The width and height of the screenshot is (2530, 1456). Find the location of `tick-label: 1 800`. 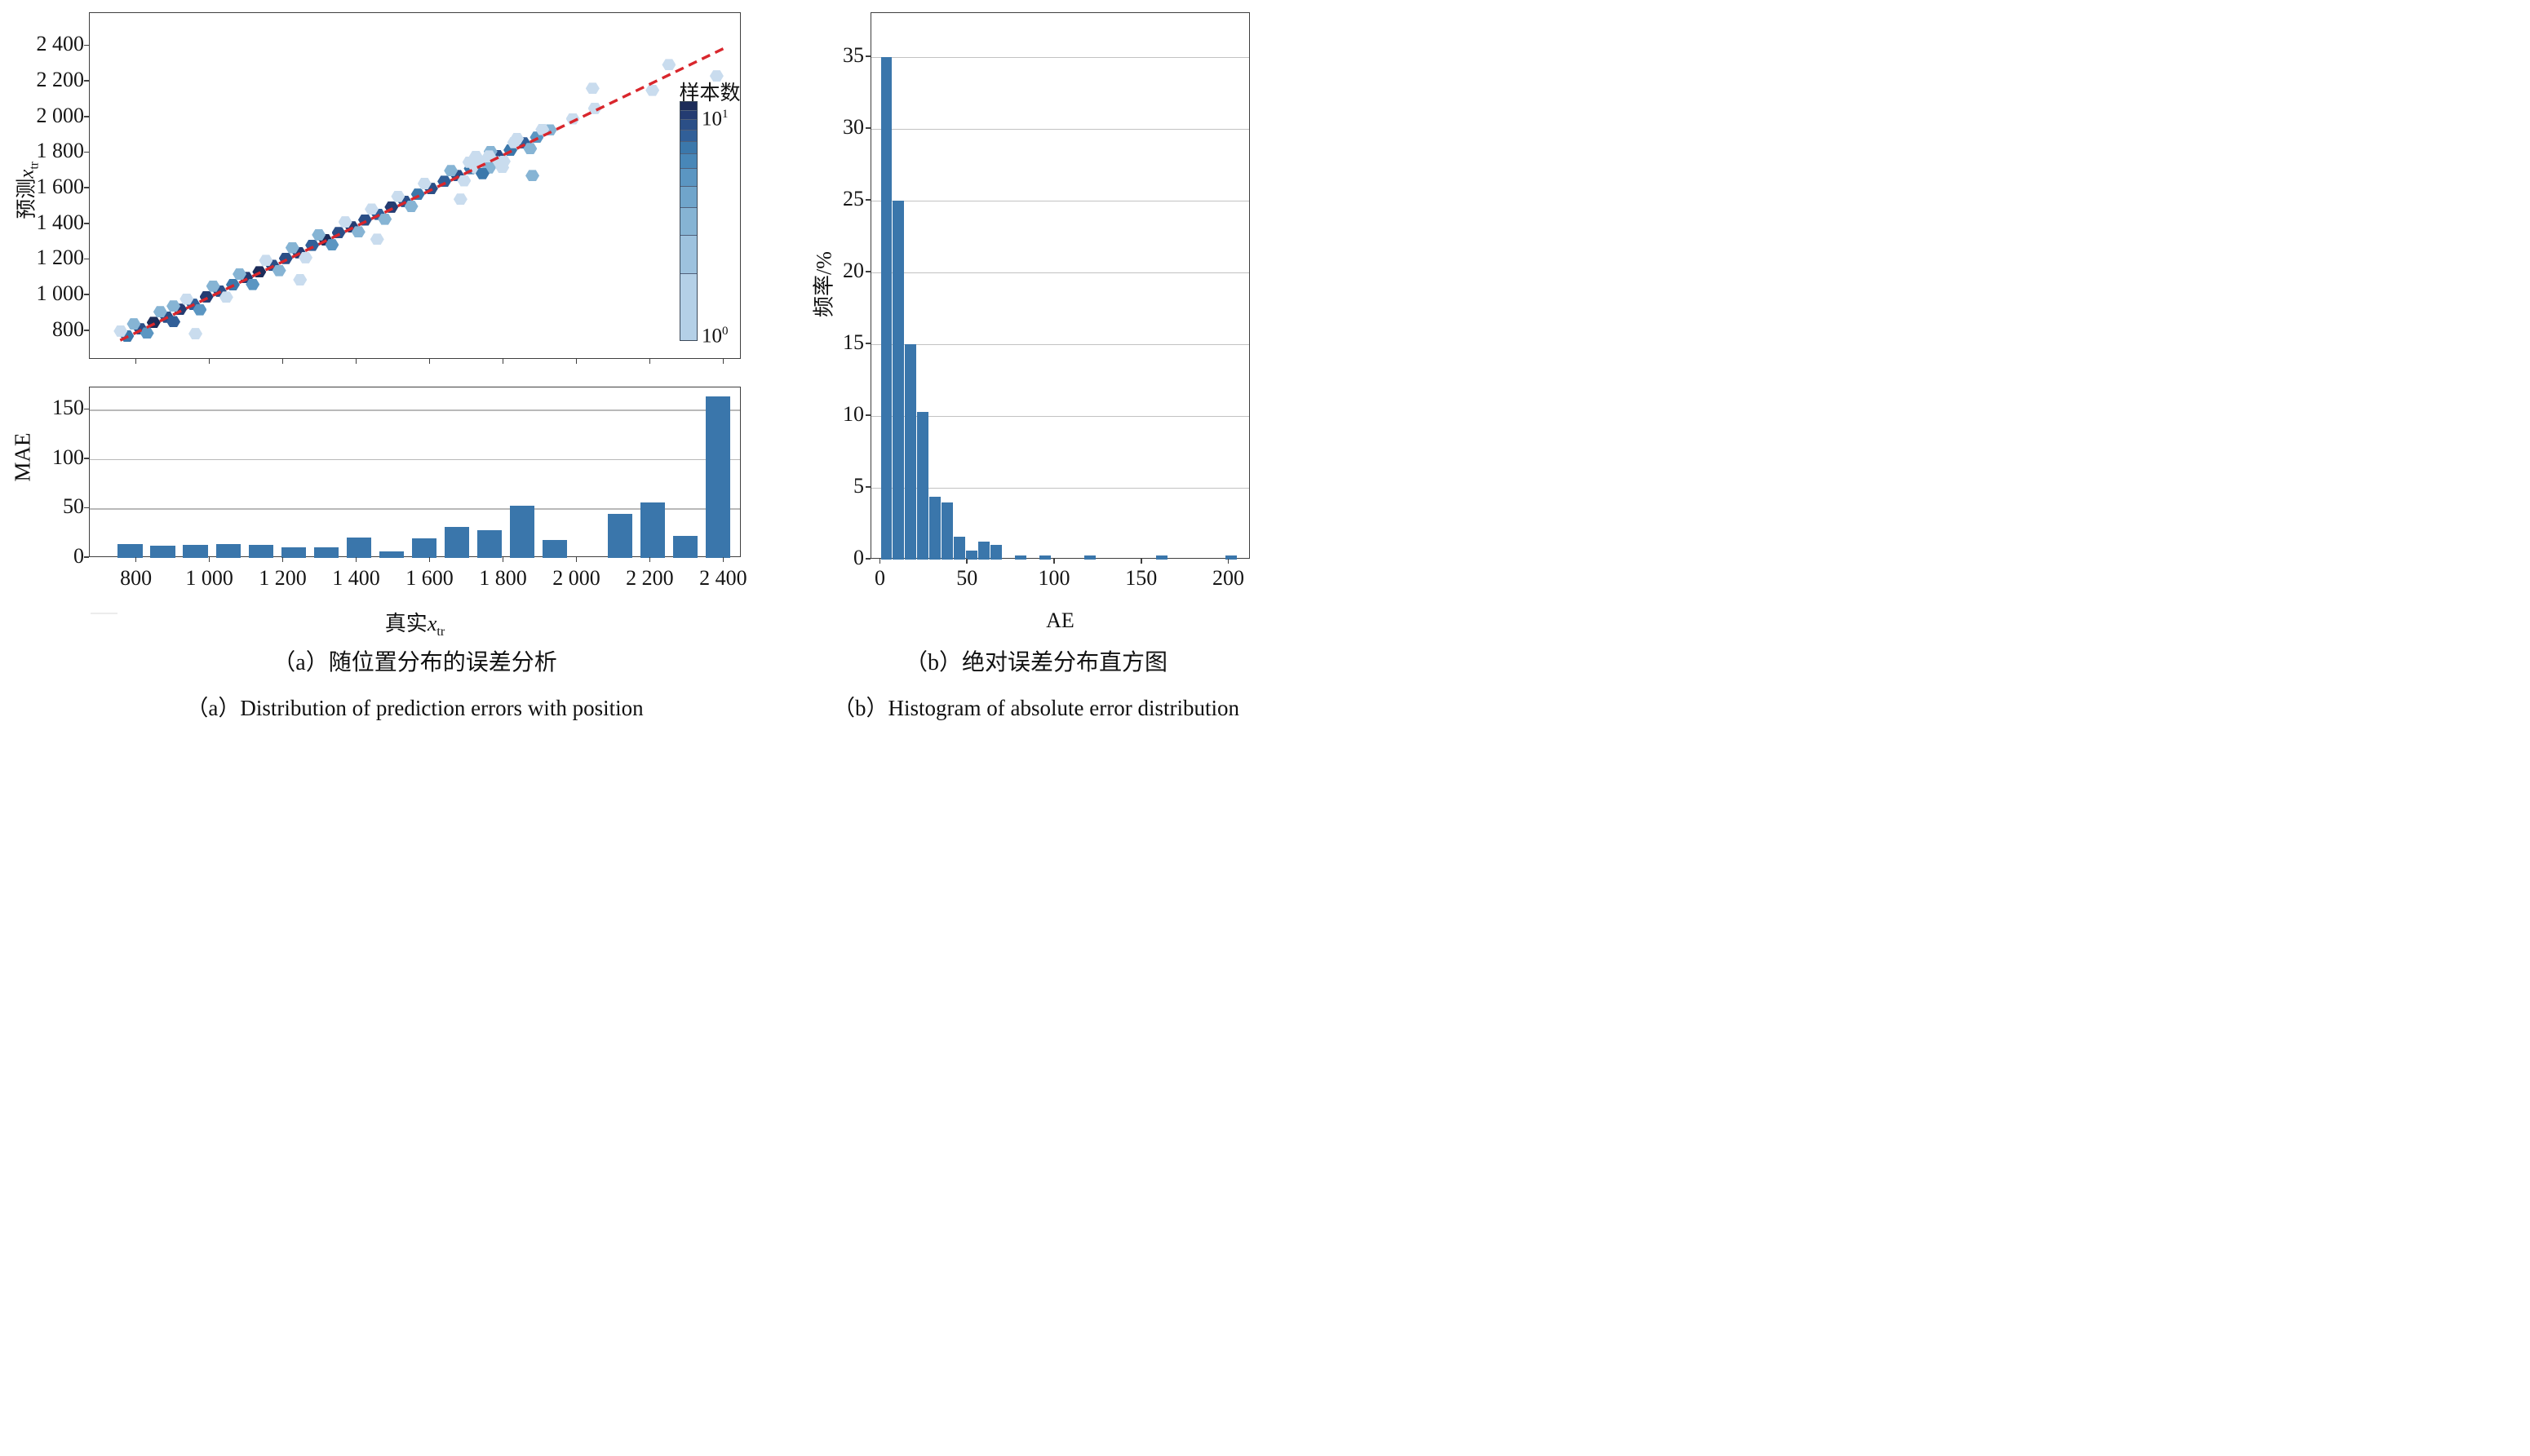

tick-label: 1 800 is located at coordinates (60, 151).